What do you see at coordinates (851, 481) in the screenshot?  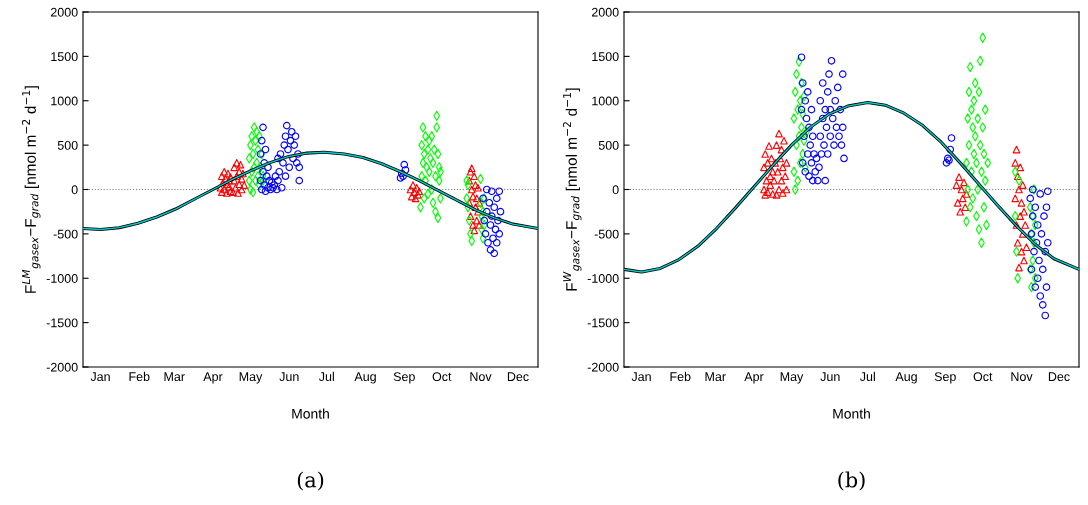 I see `text: (b)` at bounding box center [851, 481].